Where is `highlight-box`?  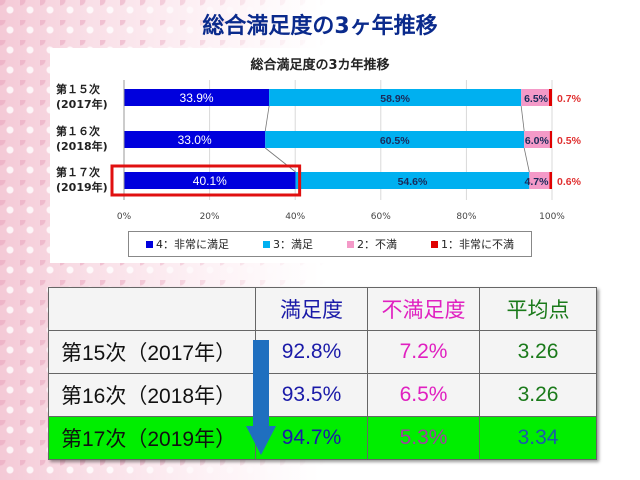
highlight-box is located at coordinates (206, 180).